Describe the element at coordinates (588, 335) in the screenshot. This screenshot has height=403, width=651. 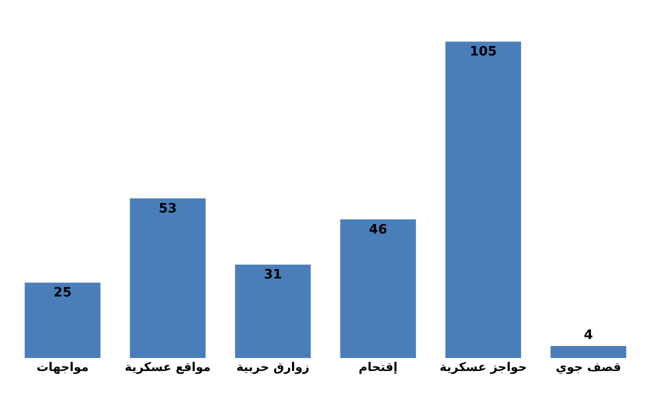
I see `data-label: 4` at that location.